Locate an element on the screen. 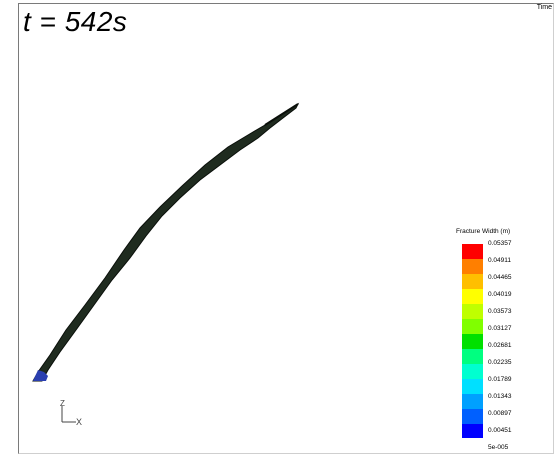 This screenshot has height=459, width=556. legend-title: Fracture Width (m) is located at coordinates (483, 231).